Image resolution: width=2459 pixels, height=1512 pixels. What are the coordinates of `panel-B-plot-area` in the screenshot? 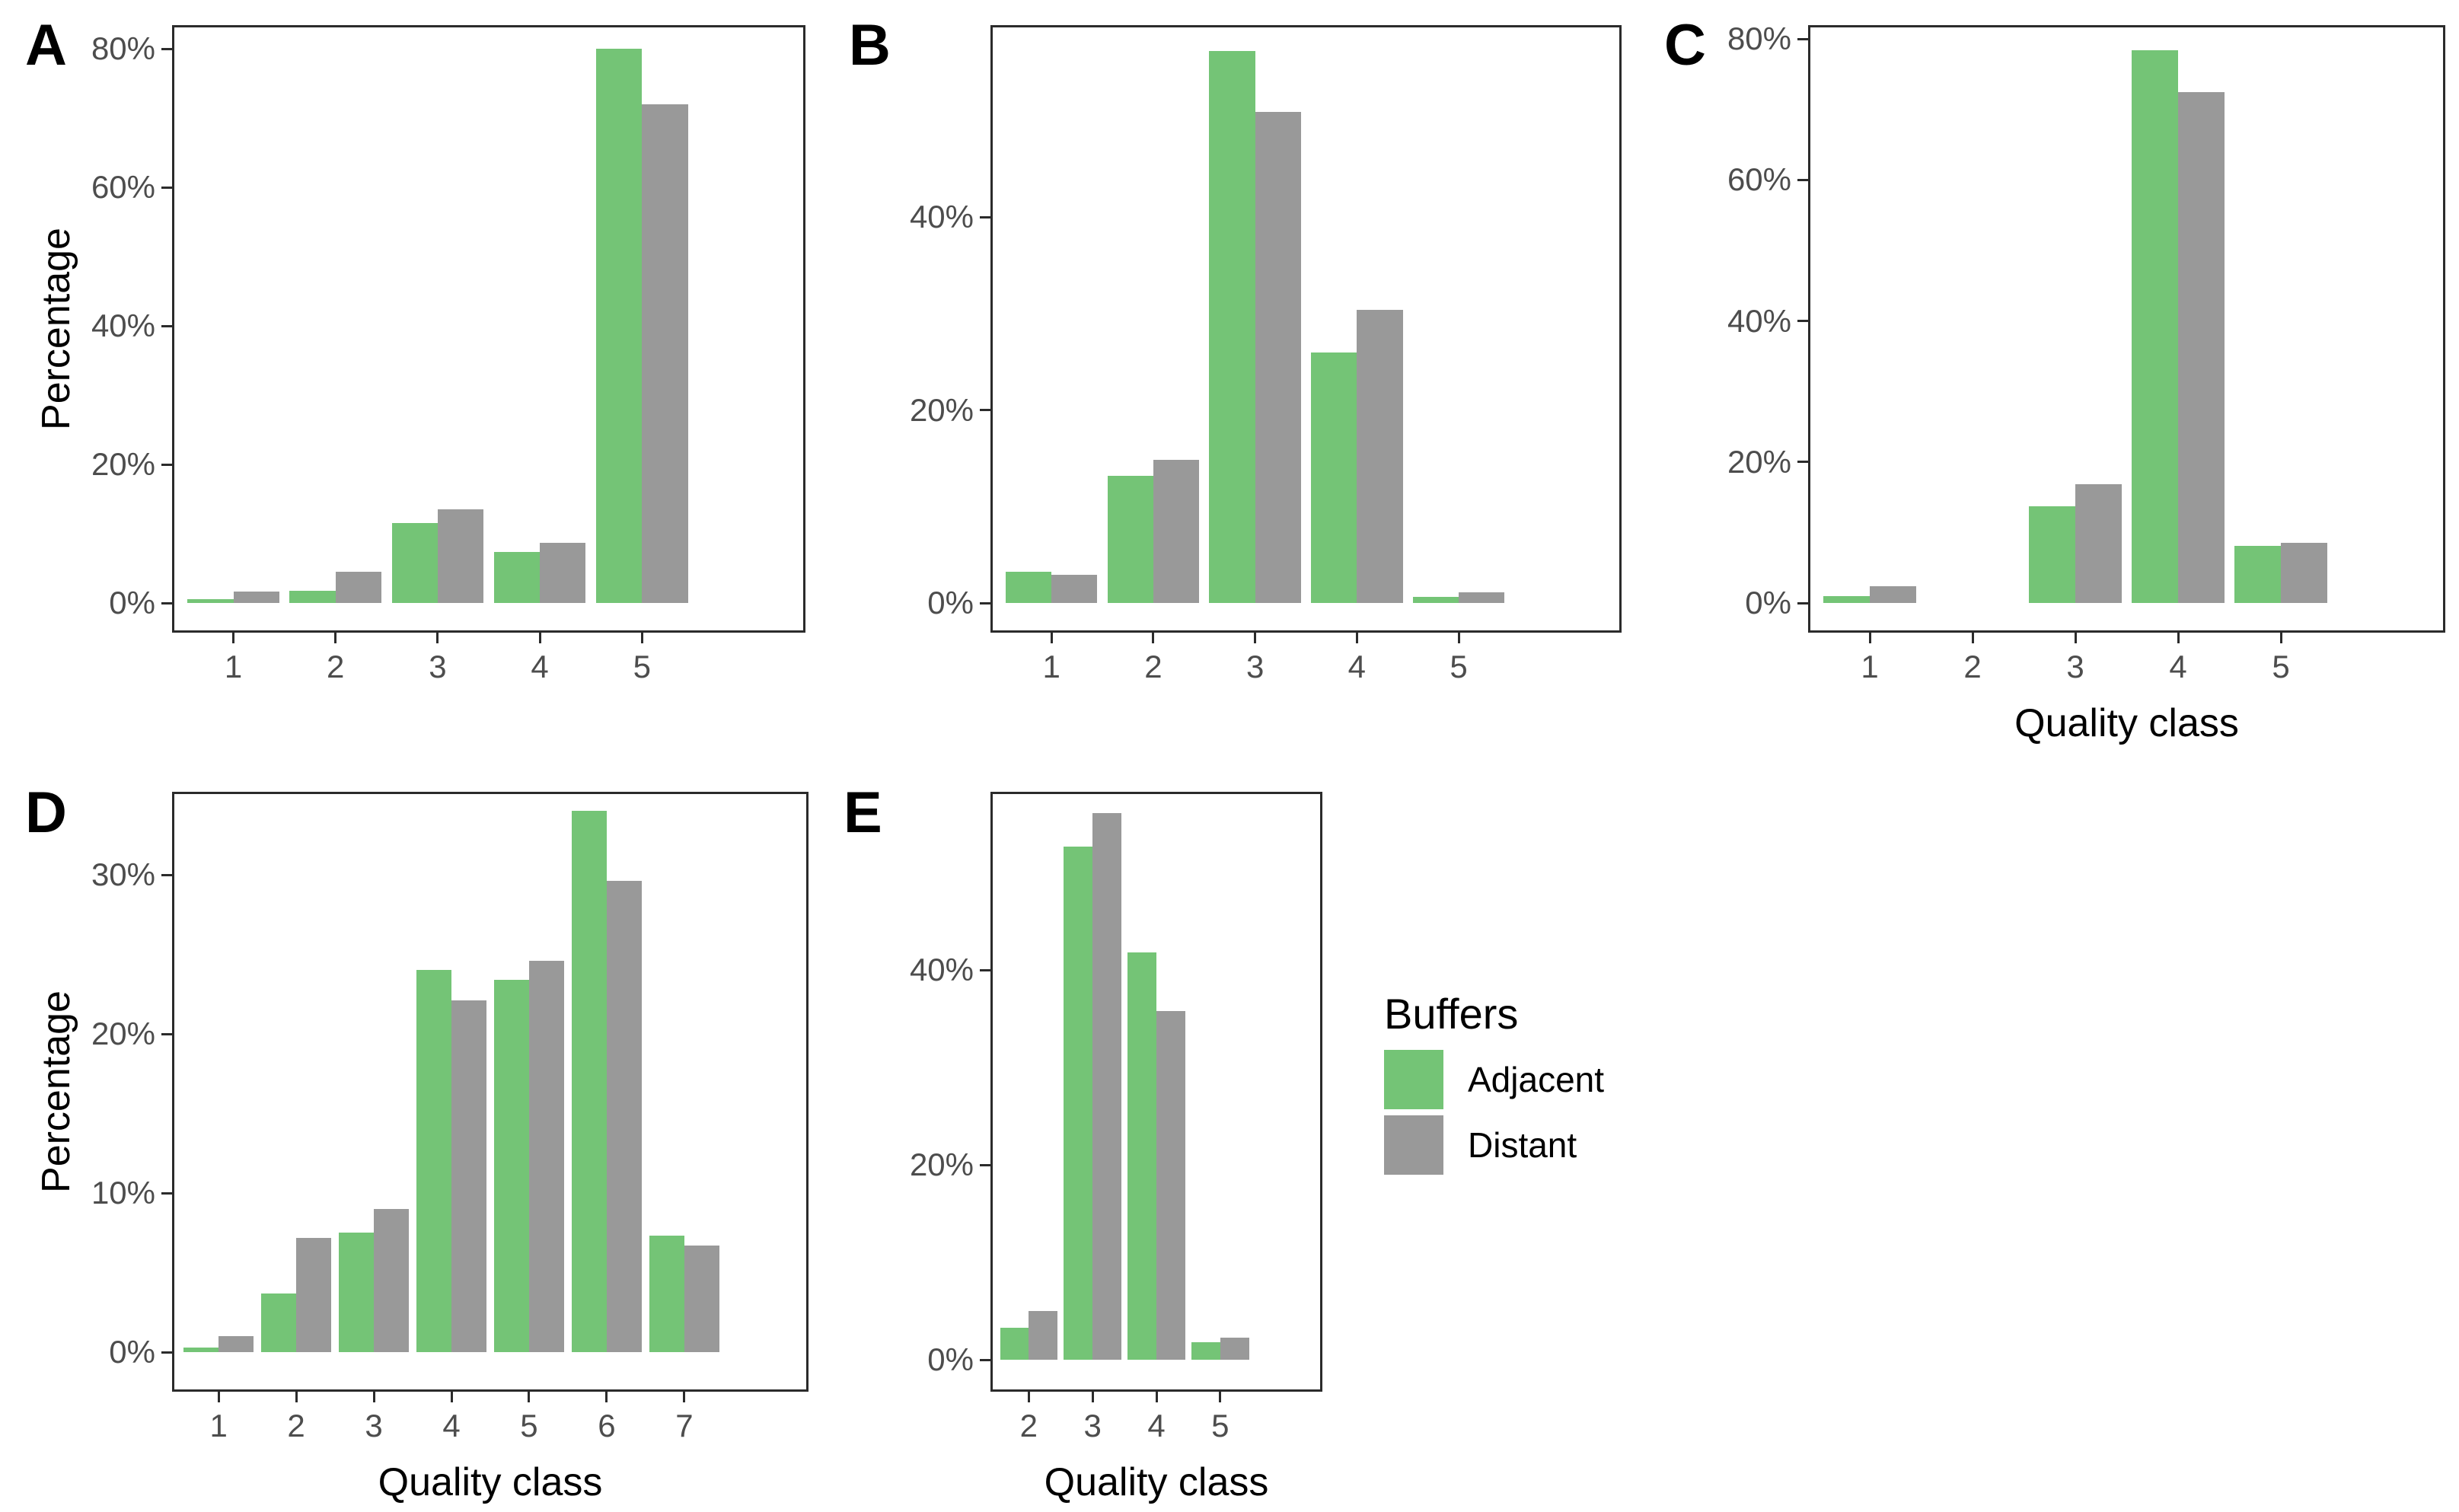 It's located at (1306, 329).